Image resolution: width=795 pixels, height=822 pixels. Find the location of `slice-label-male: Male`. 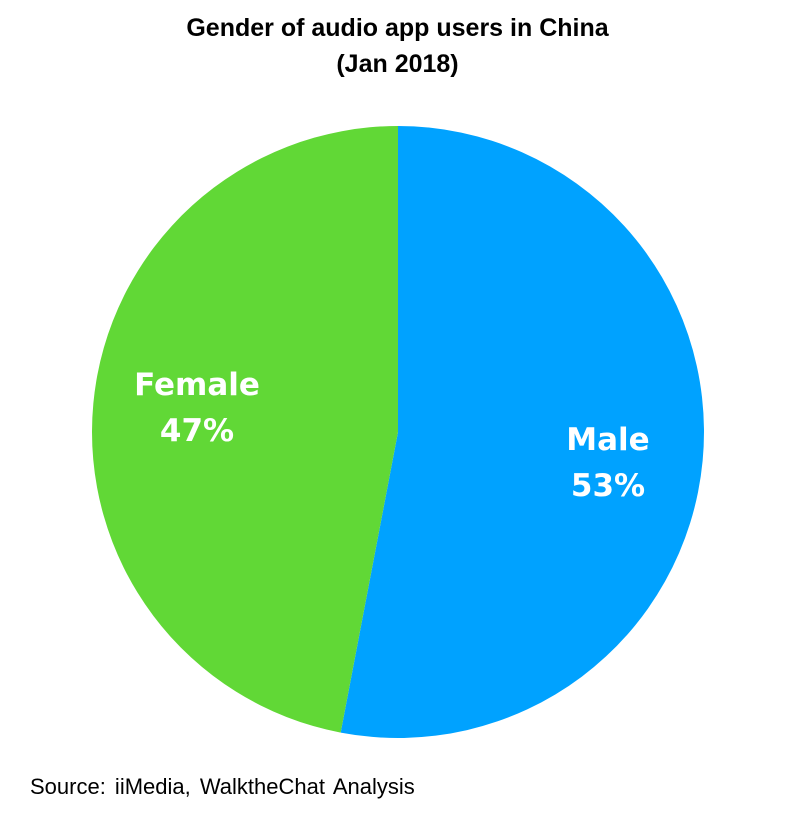

slice-label-male: Male is located at coordinates (607, 440).